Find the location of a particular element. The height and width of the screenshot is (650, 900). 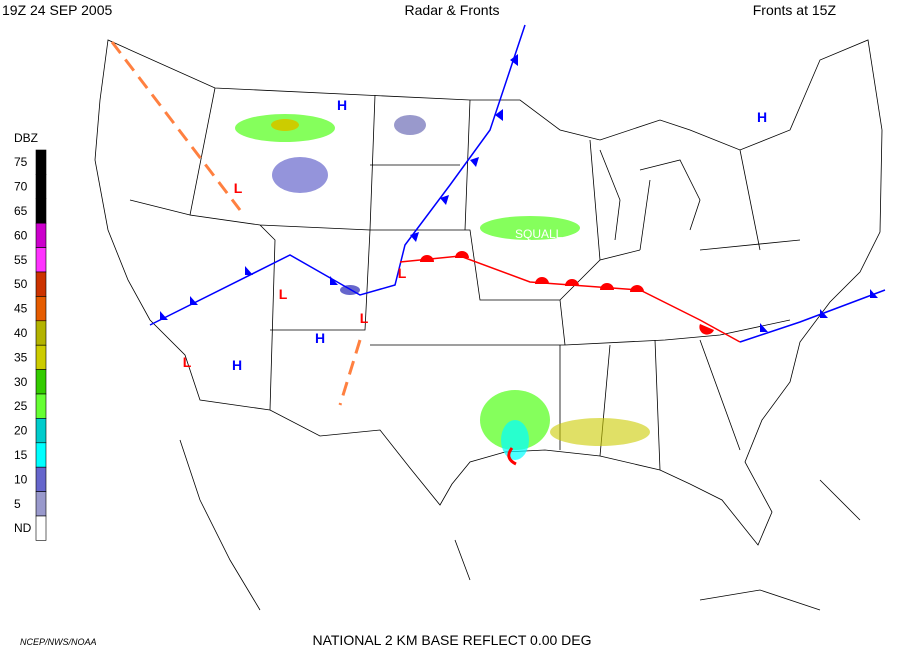

legend-label: ND is located at coordinates (23, 528).